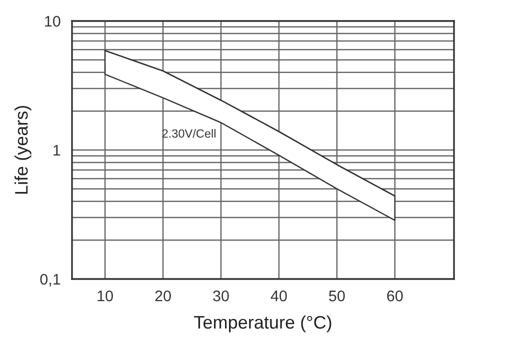 The width and height of the screenshot is (510, 343). What do you see at coordinates (105, 296) in the screenshot?
I see `x-tick-label: 10` at bounding box center [105, 296].